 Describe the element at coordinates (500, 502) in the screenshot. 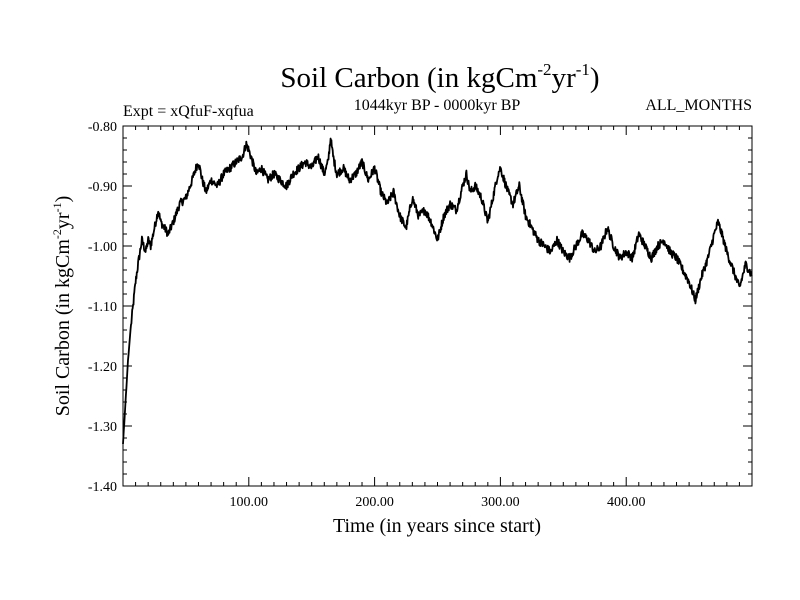

I see `x-tick-label: 300.00` at that location.